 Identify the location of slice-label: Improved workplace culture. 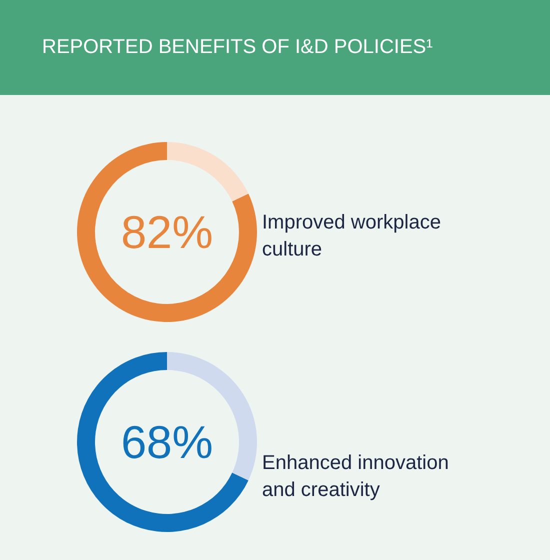
(354, 236).